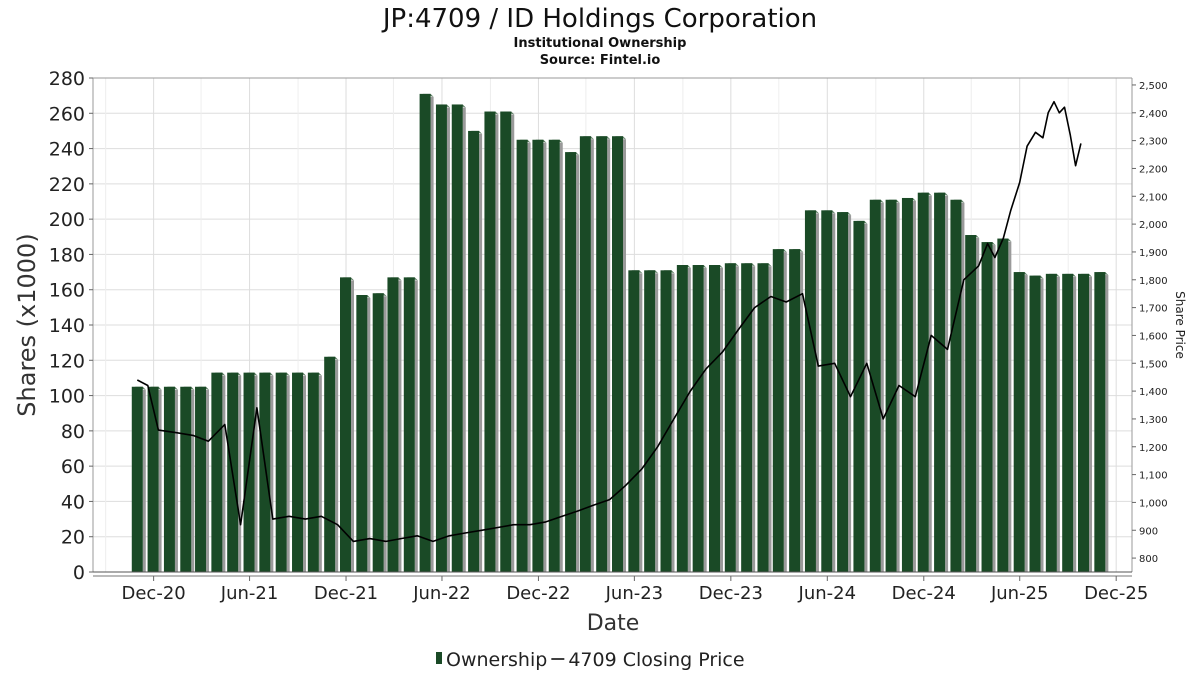  What do you see at coordinates (1019, 593) in the screenshot?
I see `x-tick-label: Jun-25` at bounding box center [1019, 593].